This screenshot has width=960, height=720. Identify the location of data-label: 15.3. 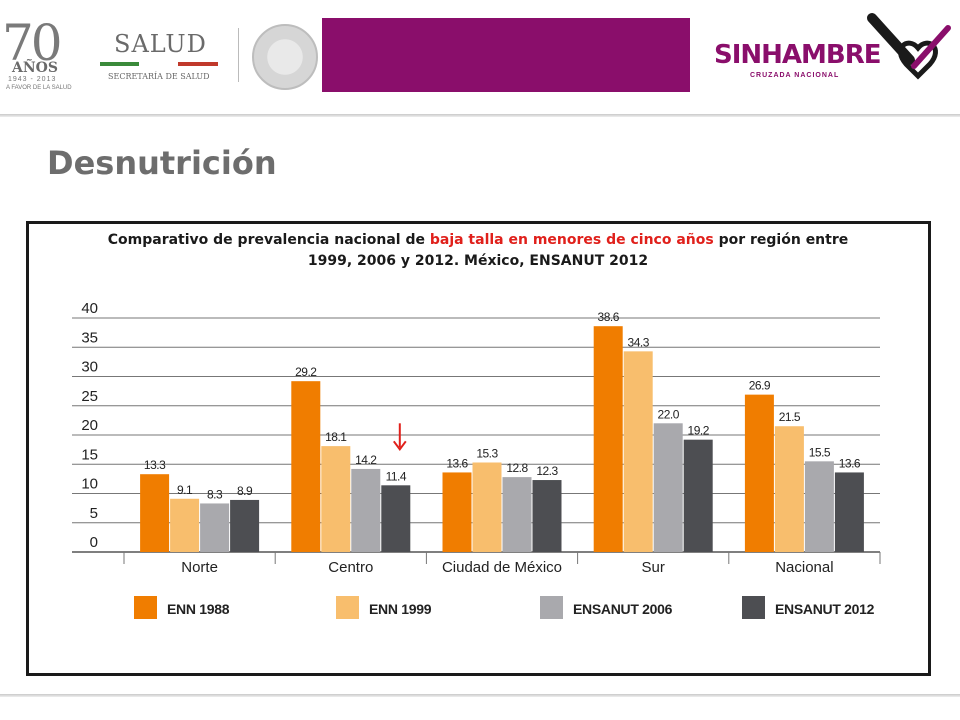
(487, 453).